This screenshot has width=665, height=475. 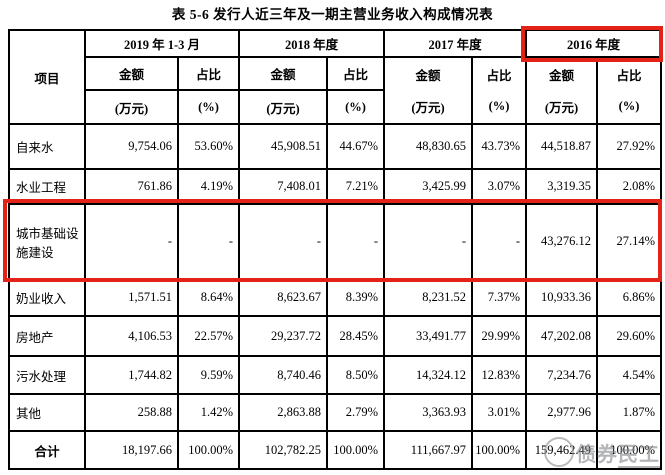 I want to click on total-row-label: 合计, so click(x=47, y=450).